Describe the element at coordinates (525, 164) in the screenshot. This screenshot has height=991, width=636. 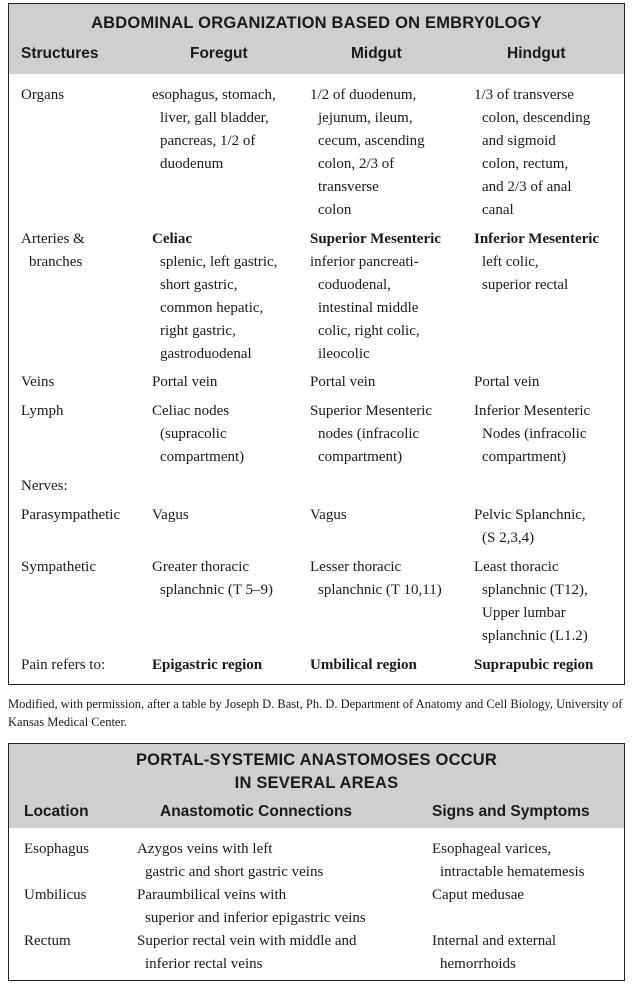
I see `organs-hindgut-line: colon, rectum,` at that location.